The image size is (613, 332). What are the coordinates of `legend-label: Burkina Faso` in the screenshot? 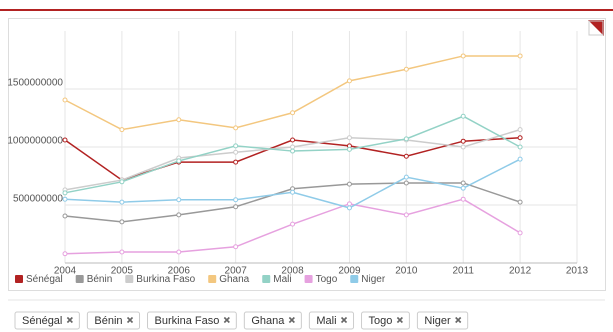 It's located at (165, 279).